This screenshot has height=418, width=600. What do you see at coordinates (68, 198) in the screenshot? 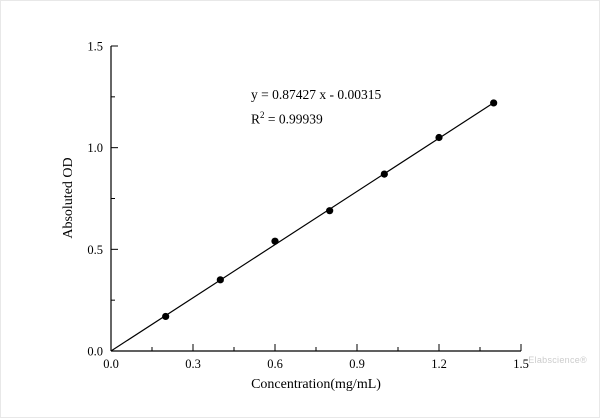
I see `y-axis-label: Absoluted OD` at bounding box center [68, 198].